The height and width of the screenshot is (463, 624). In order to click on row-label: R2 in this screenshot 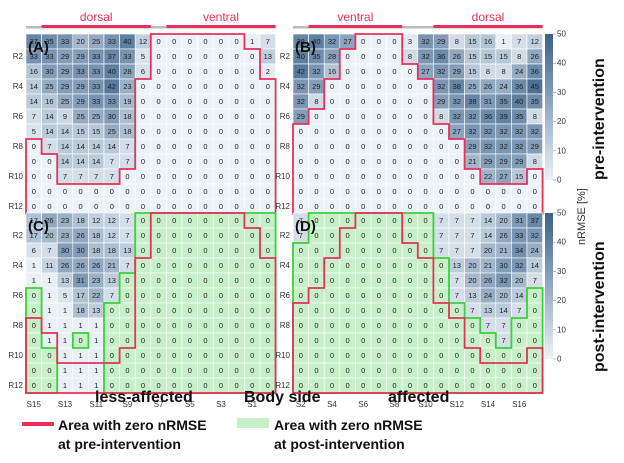, I will do `click(285, 235)`.